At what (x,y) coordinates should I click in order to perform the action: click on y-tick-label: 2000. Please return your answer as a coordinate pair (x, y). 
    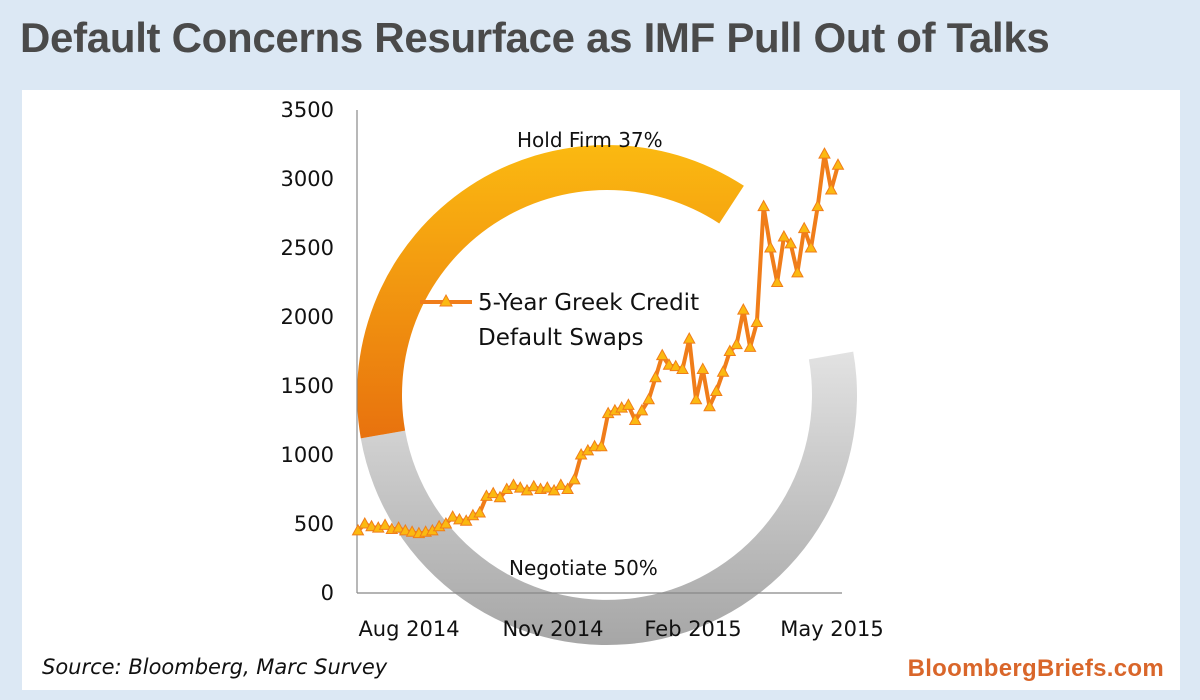
    Looking at the image, I should click on (307, 317).